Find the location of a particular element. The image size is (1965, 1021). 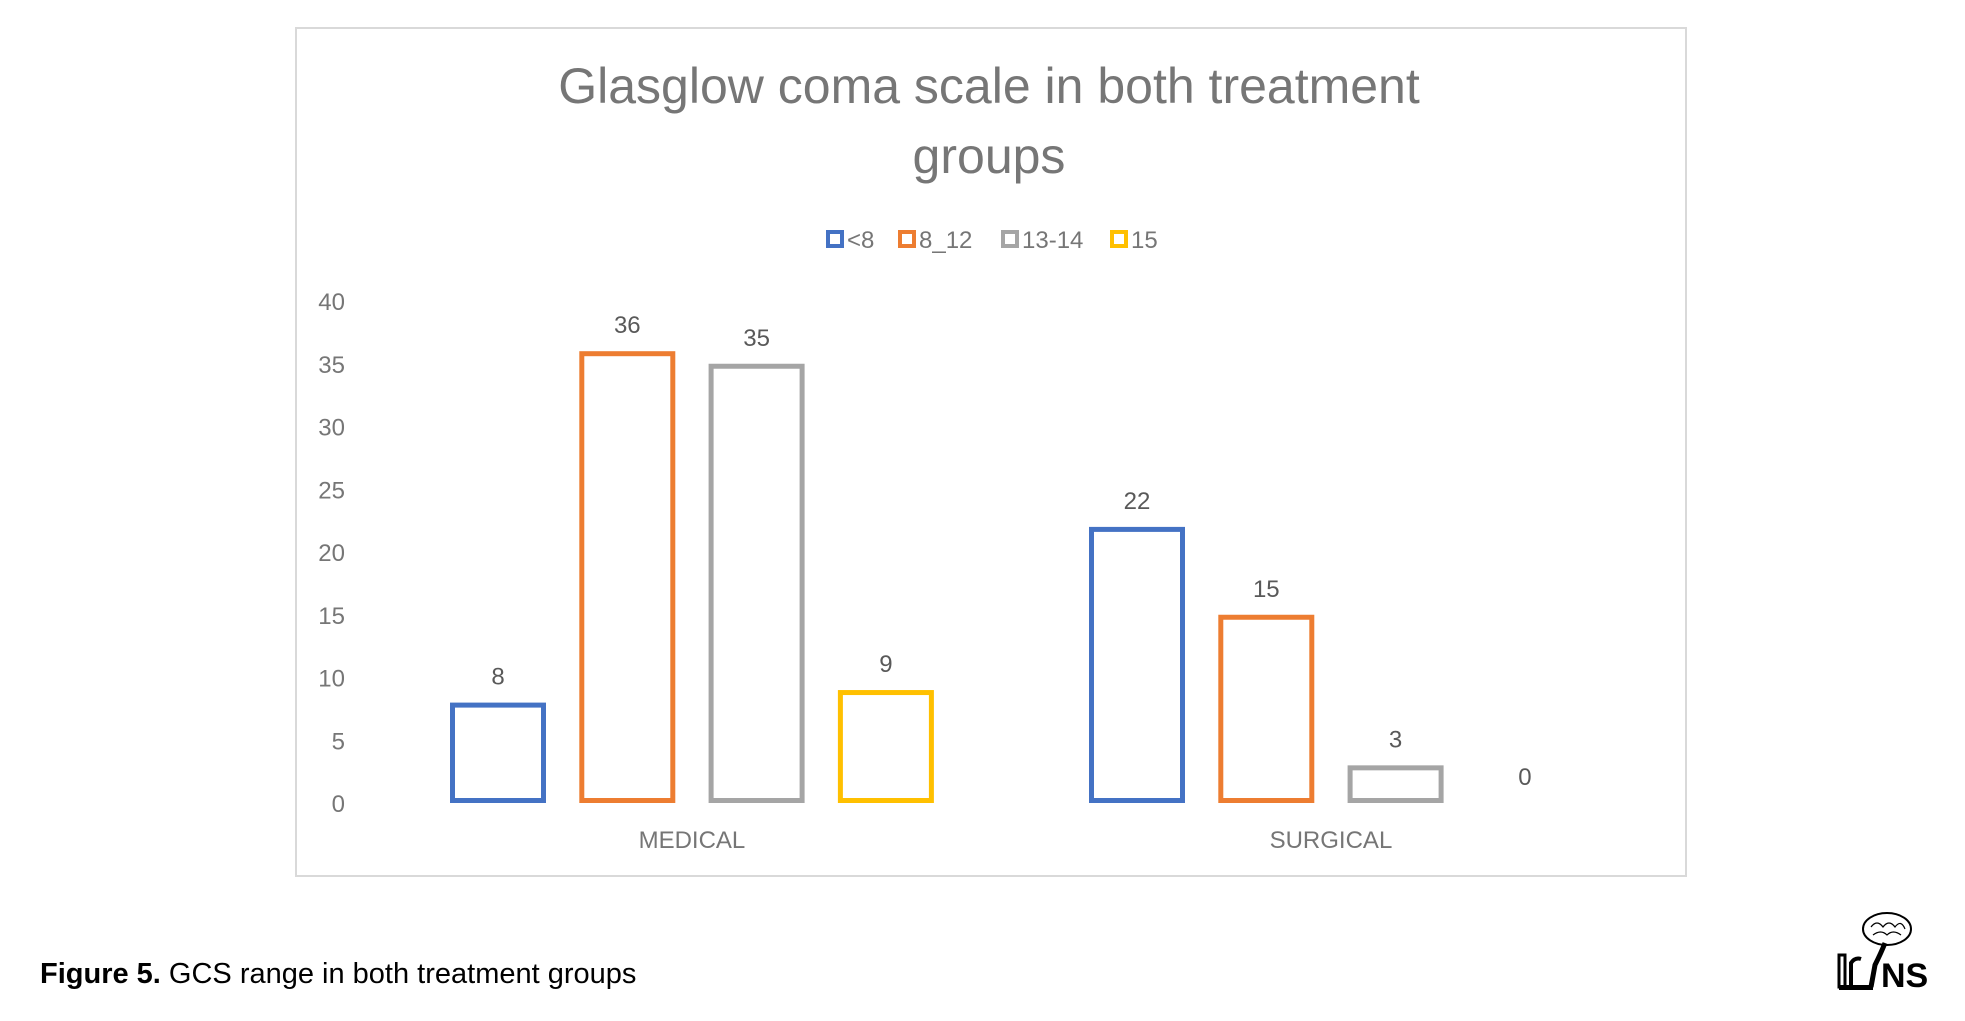

data-label: 15 is located at coordinates (1266, 589).